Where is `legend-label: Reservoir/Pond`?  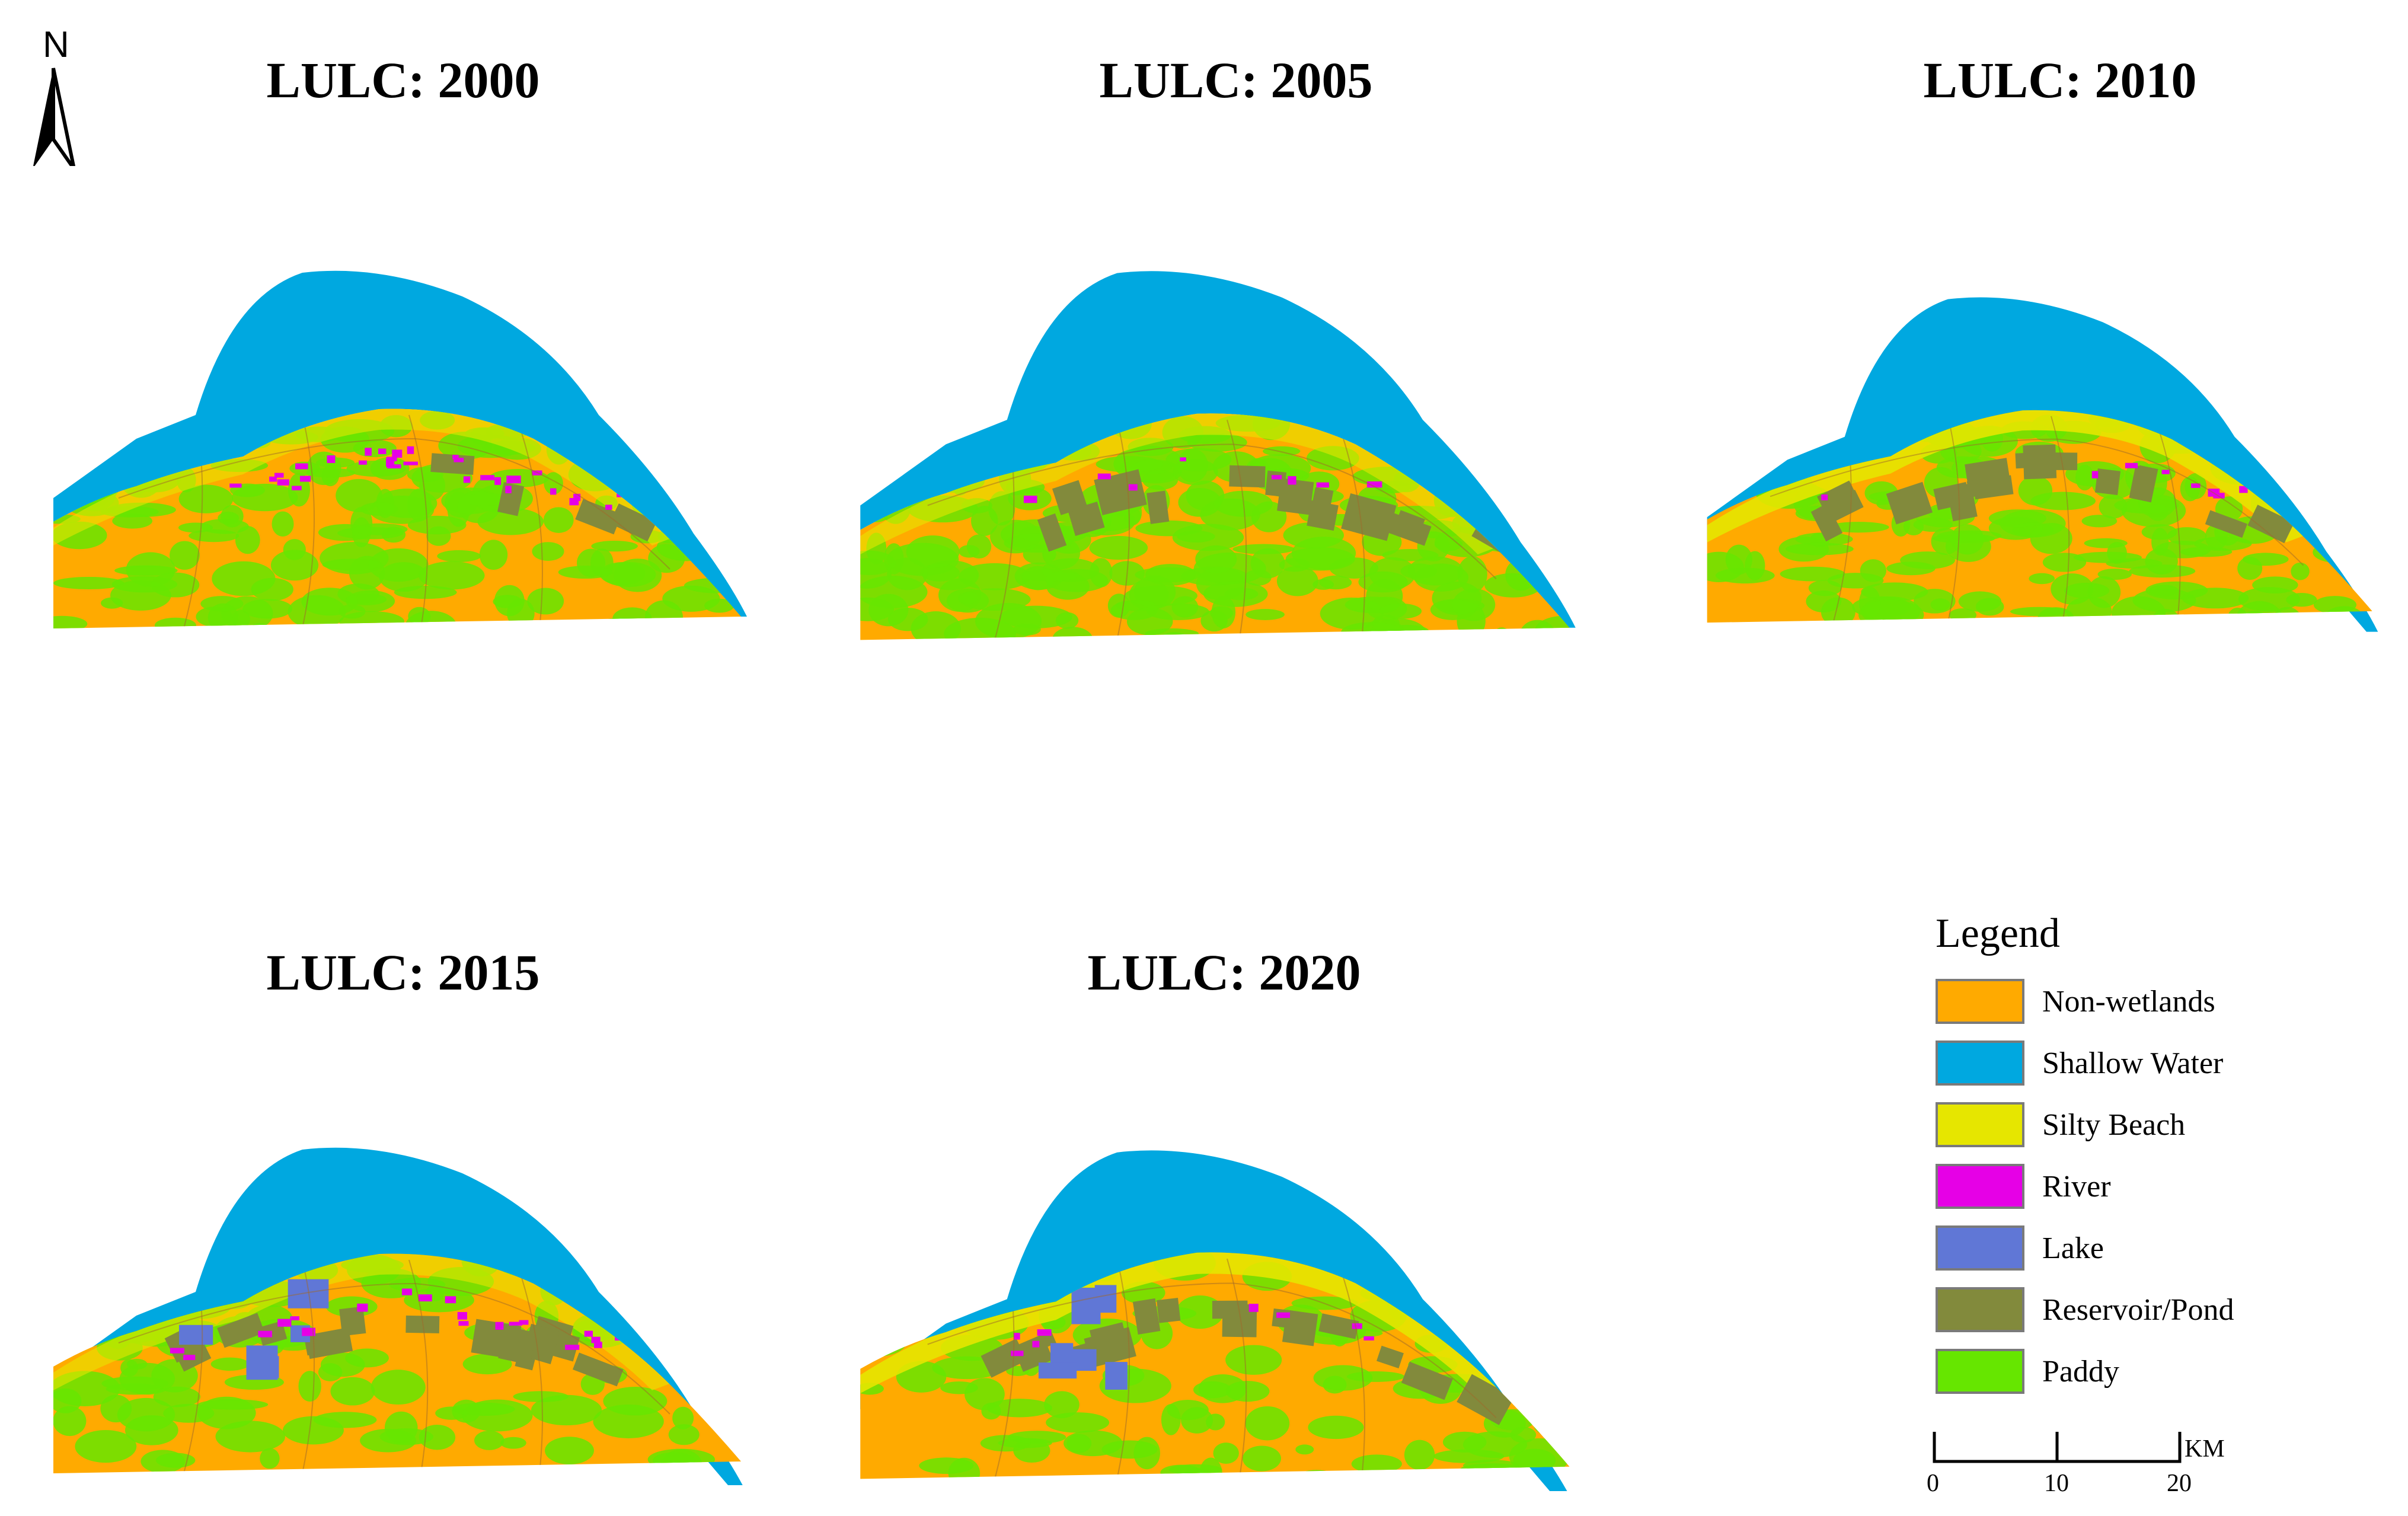
legend-label: Reservoir/Pond is located at coordinates (2138, 1309).